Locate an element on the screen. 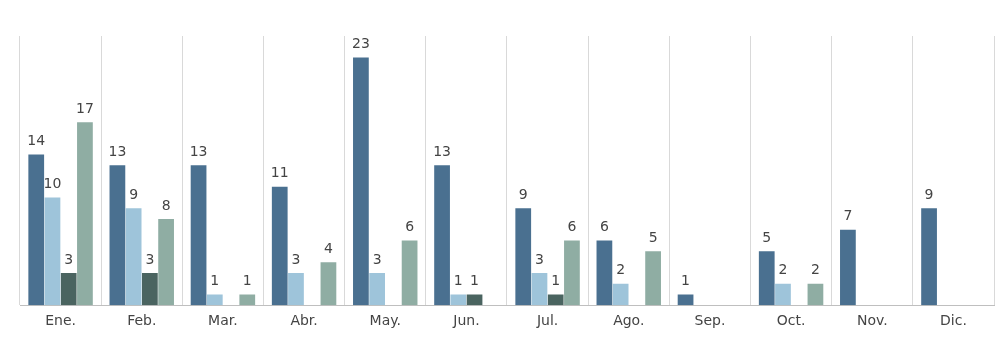  x-tick-label: Dic. is located at coordinates (953, 320).